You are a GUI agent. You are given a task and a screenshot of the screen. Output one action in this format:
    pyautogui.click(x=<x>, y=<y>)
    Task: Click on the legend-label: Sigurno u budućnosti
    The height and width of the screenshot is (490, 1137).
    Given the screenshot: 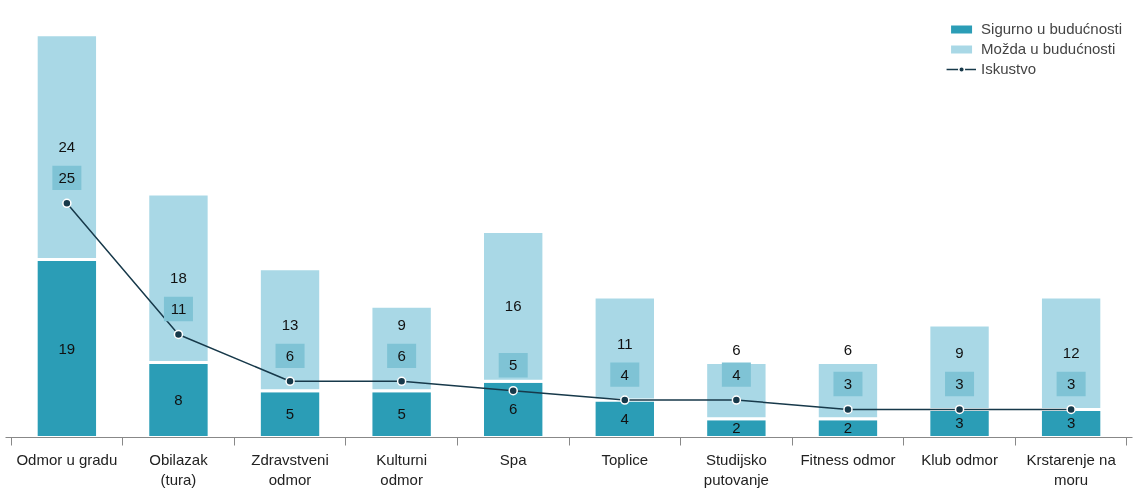 What is the action you would take?
    pyautogui.click(x=1051, y=28)
    